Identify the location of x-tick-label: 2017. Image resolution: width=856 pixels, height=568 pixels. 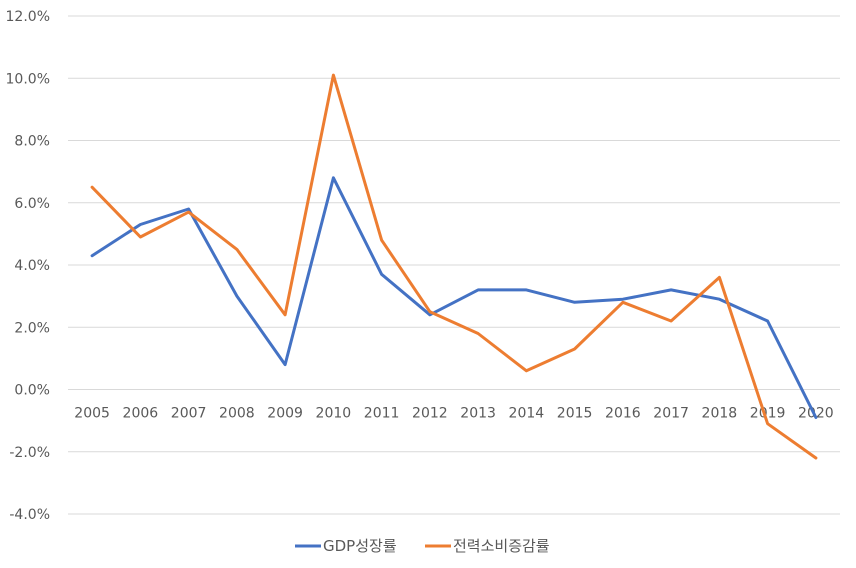
(671, 414).